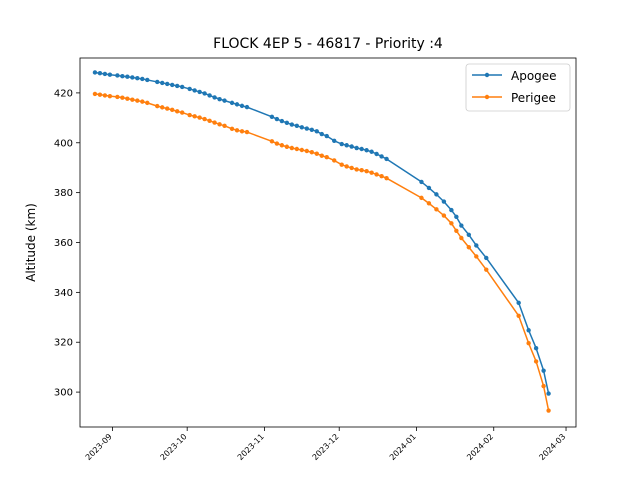 This screenshot has height=480, width=640. I want to click on y-tick-label: 300, so click(63, 393).